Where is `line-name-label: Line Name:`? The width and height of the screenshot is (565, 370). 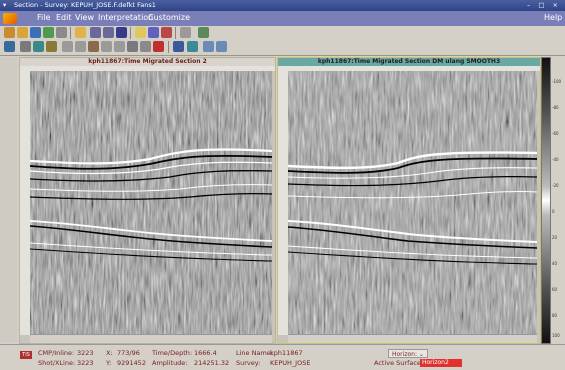 line-name-label: Line Name: is located at coordinates (254, 353).